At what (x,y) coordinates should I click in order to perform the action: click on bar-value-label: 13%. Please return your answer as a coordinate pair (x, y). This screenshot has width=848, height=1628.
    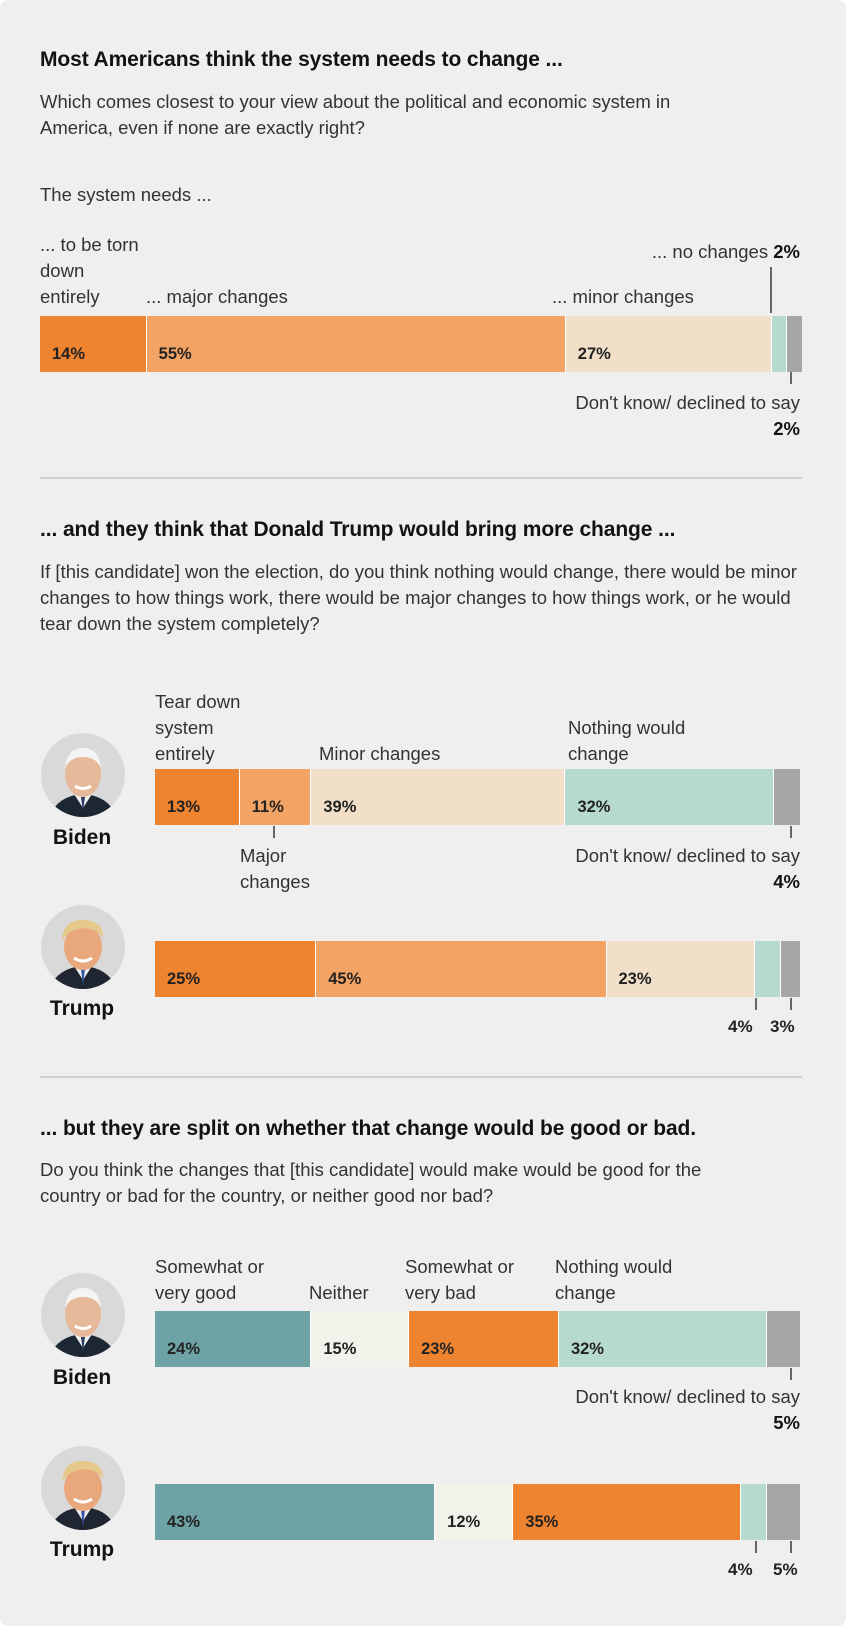
    Looking at the image, I should click on (184, 807).